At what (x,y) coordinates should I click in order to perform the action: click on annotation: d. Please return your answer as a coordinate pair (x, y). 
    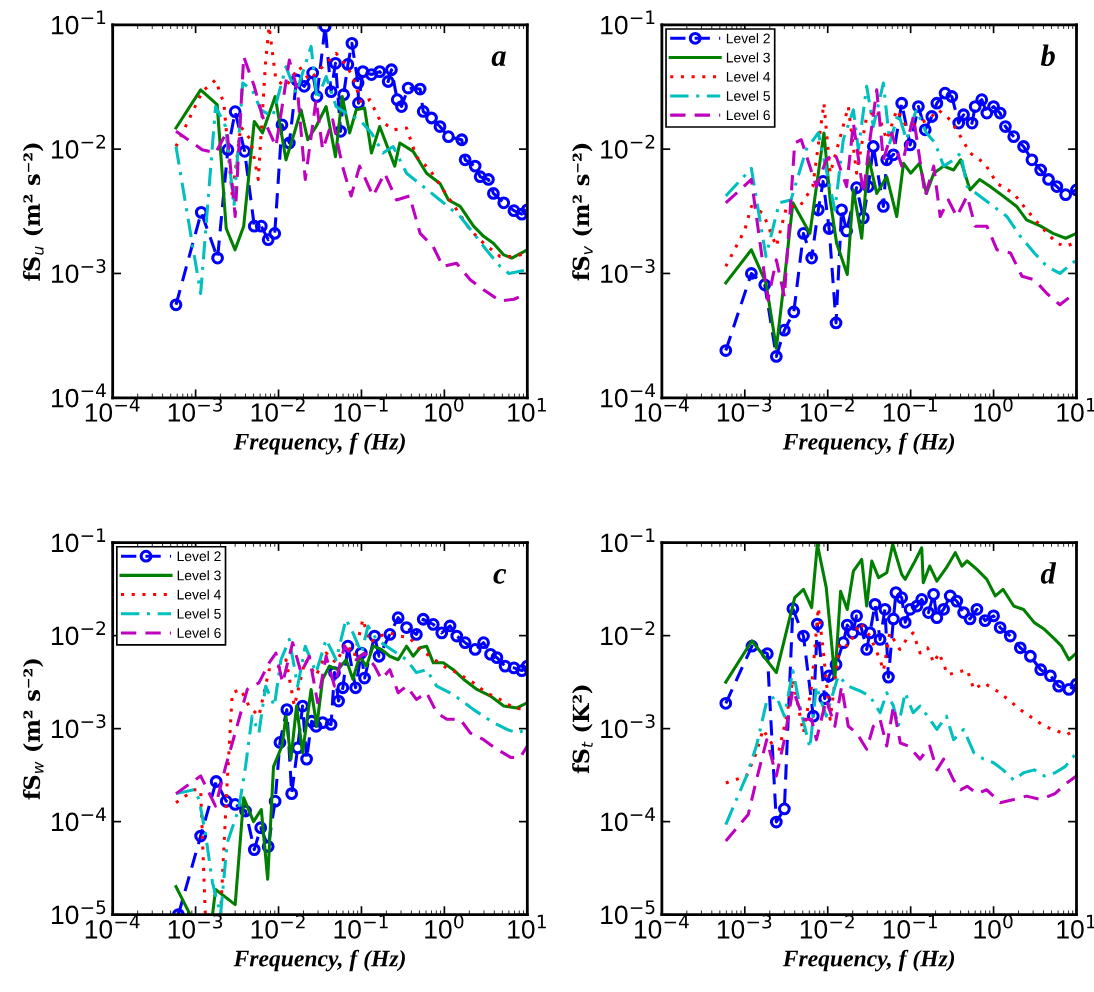
    Looking at the image, I should click on (1048, 573).